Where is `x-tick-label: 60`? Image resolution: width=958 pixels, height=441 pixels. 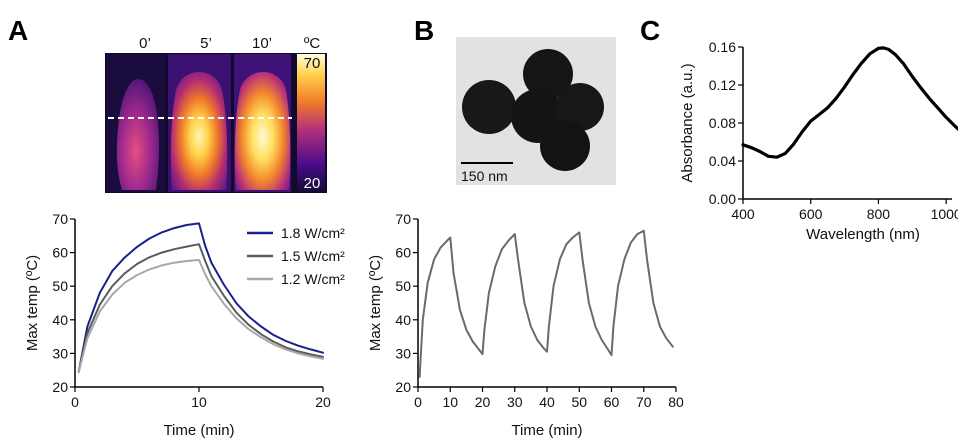 x-tick-label: 60 is located at coordinates (612, 402).